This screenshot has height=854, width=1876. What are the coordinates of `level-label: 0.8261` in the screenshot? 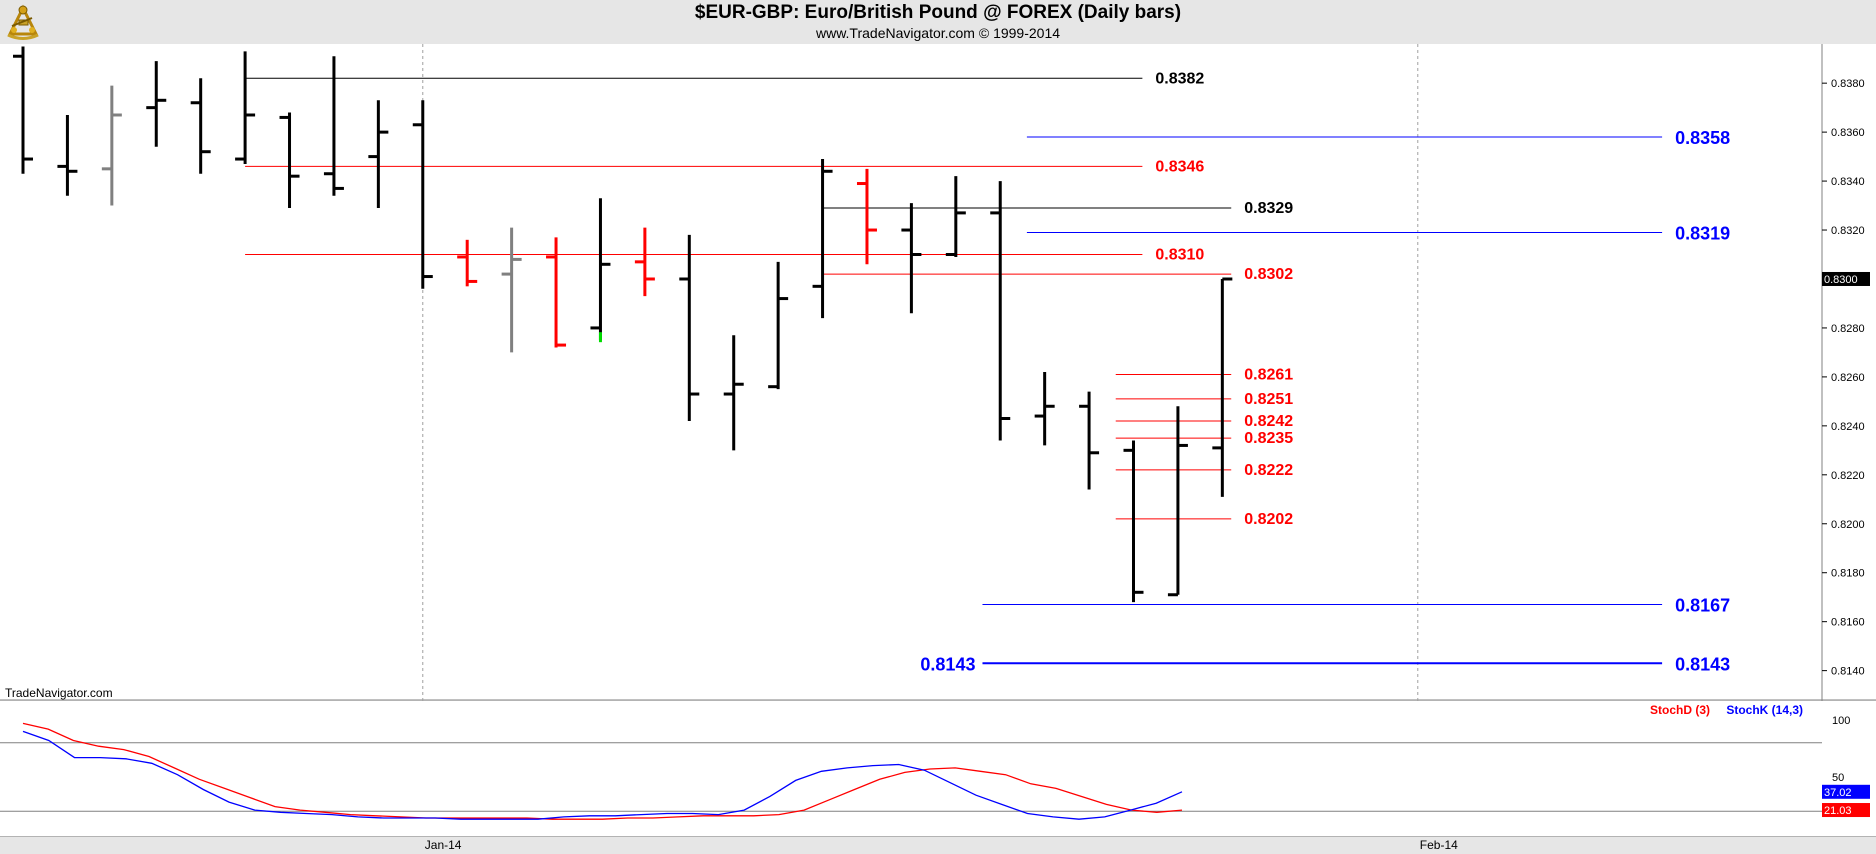 It's located at (1268, 374).